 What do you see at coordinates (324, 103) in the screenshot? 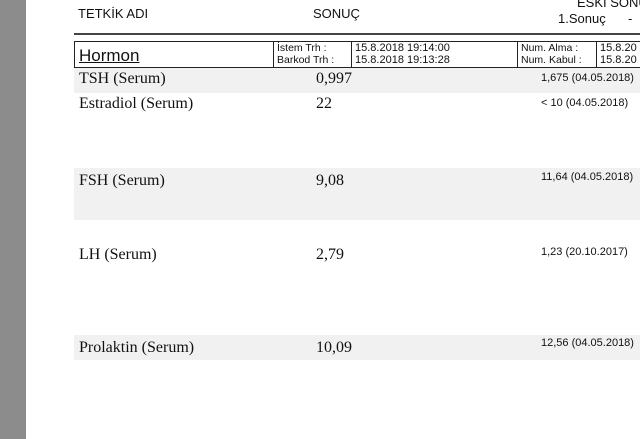
I see `test-value: 22` at bounding box center [324, 103].